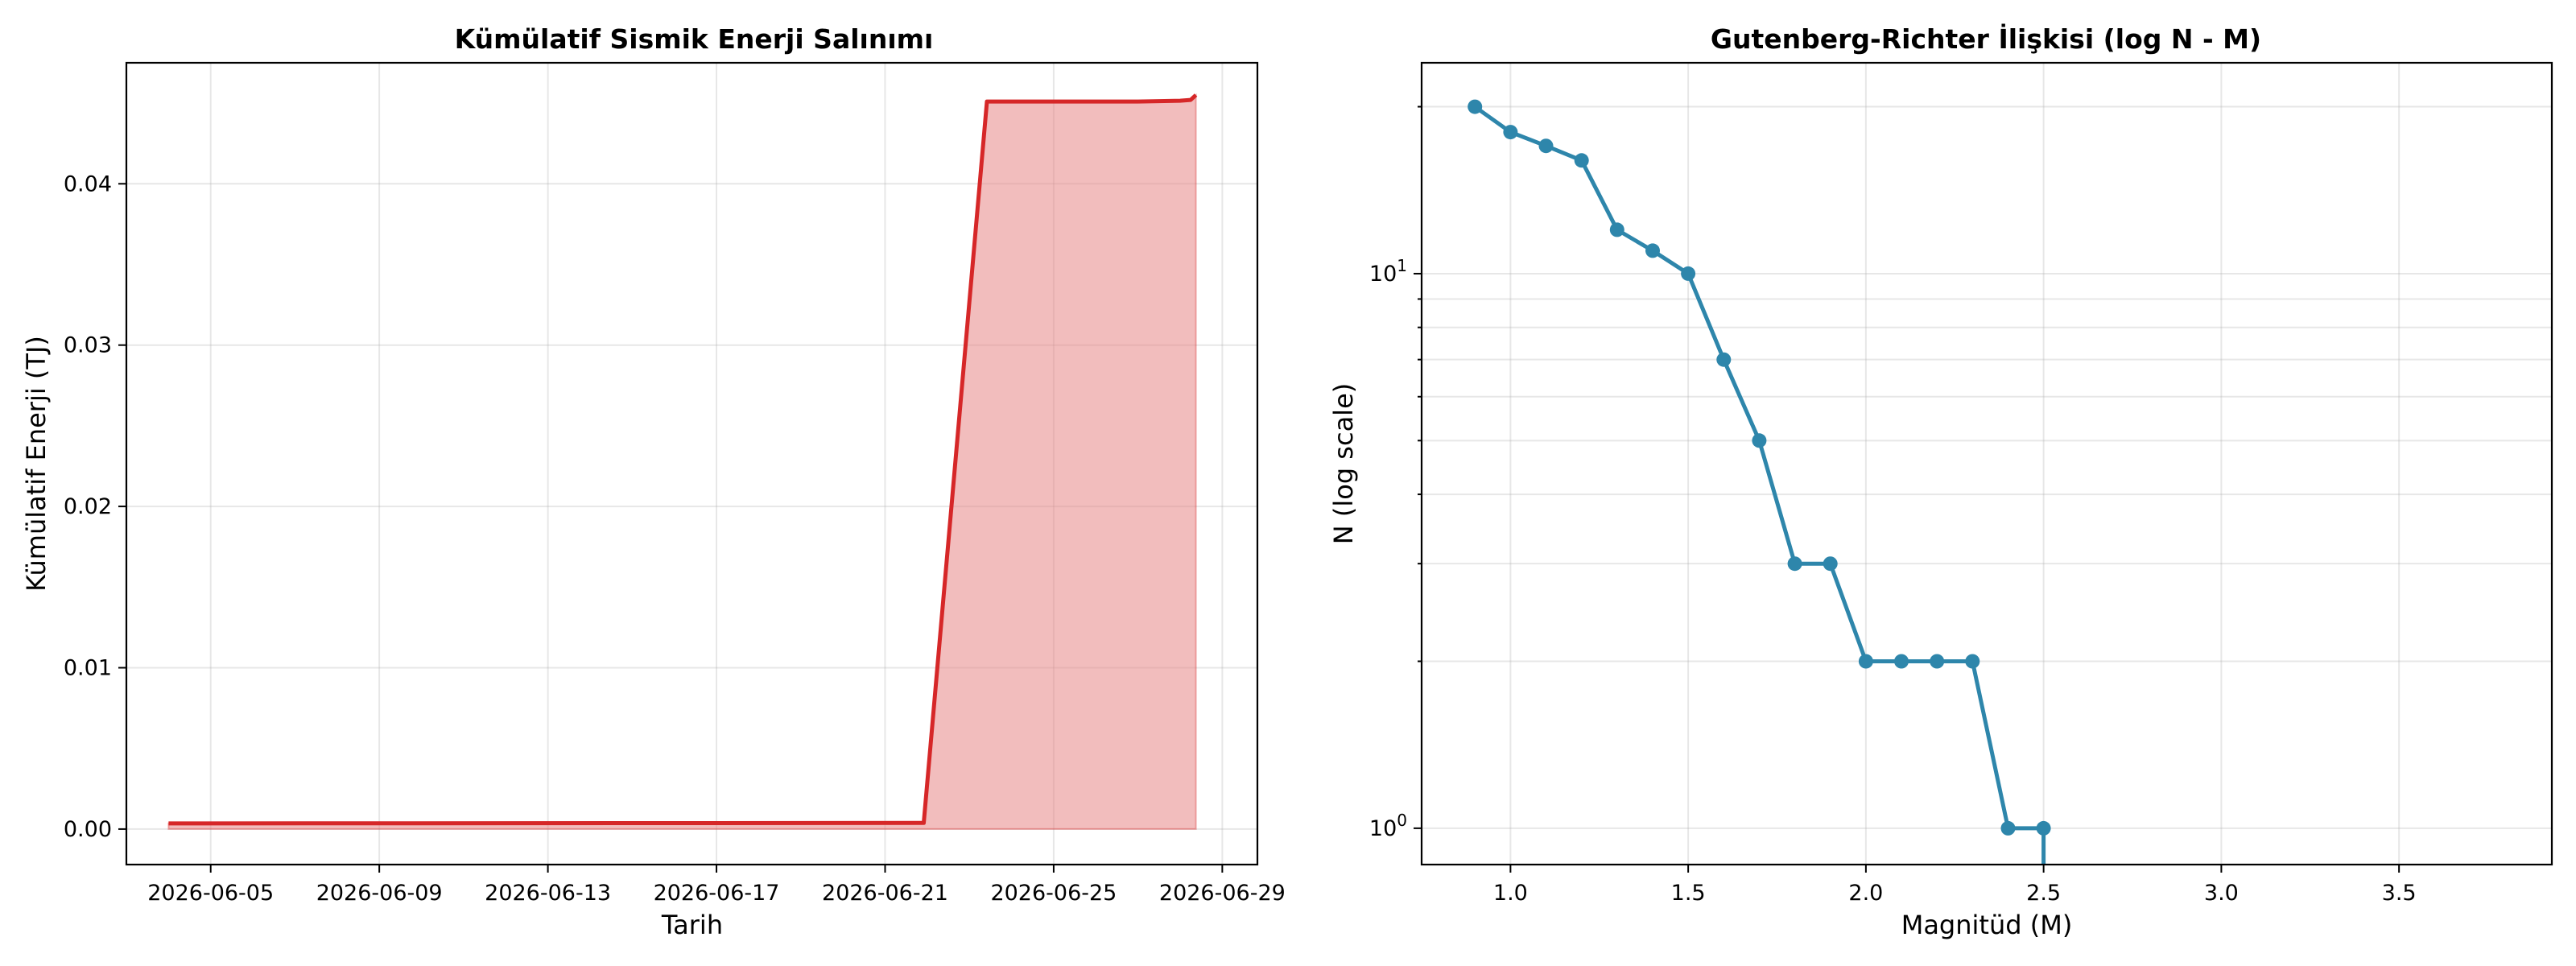  Describe the element at coordinates (1987, 925) in the screenshot. I see `gr-x-axis-label: Magnitüd (M)` at that location.